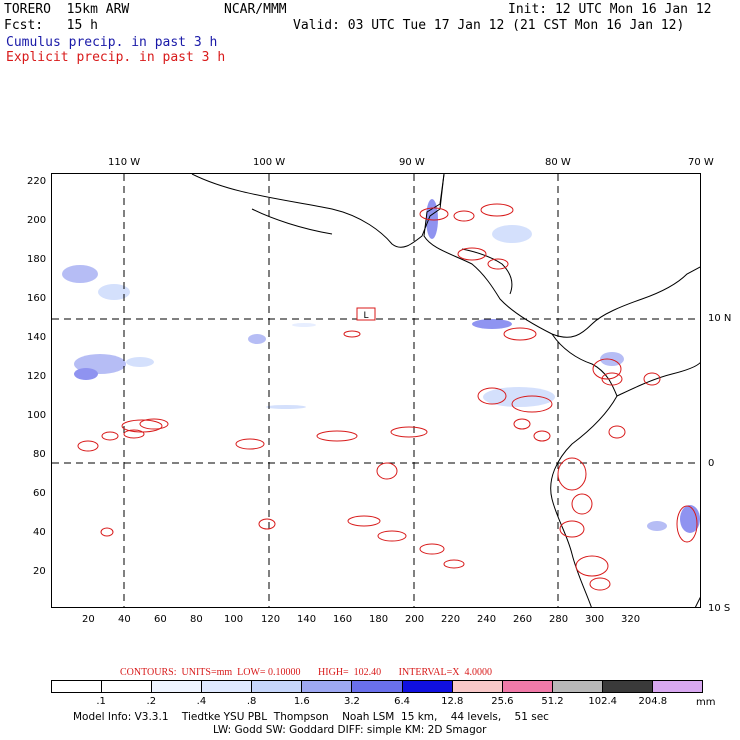 This screenshot has width=740, height=740. What do you see at coordinates (37, 337) in the screenshot?
I see `y-tick-140: 140` at bounding box center [37, 337].